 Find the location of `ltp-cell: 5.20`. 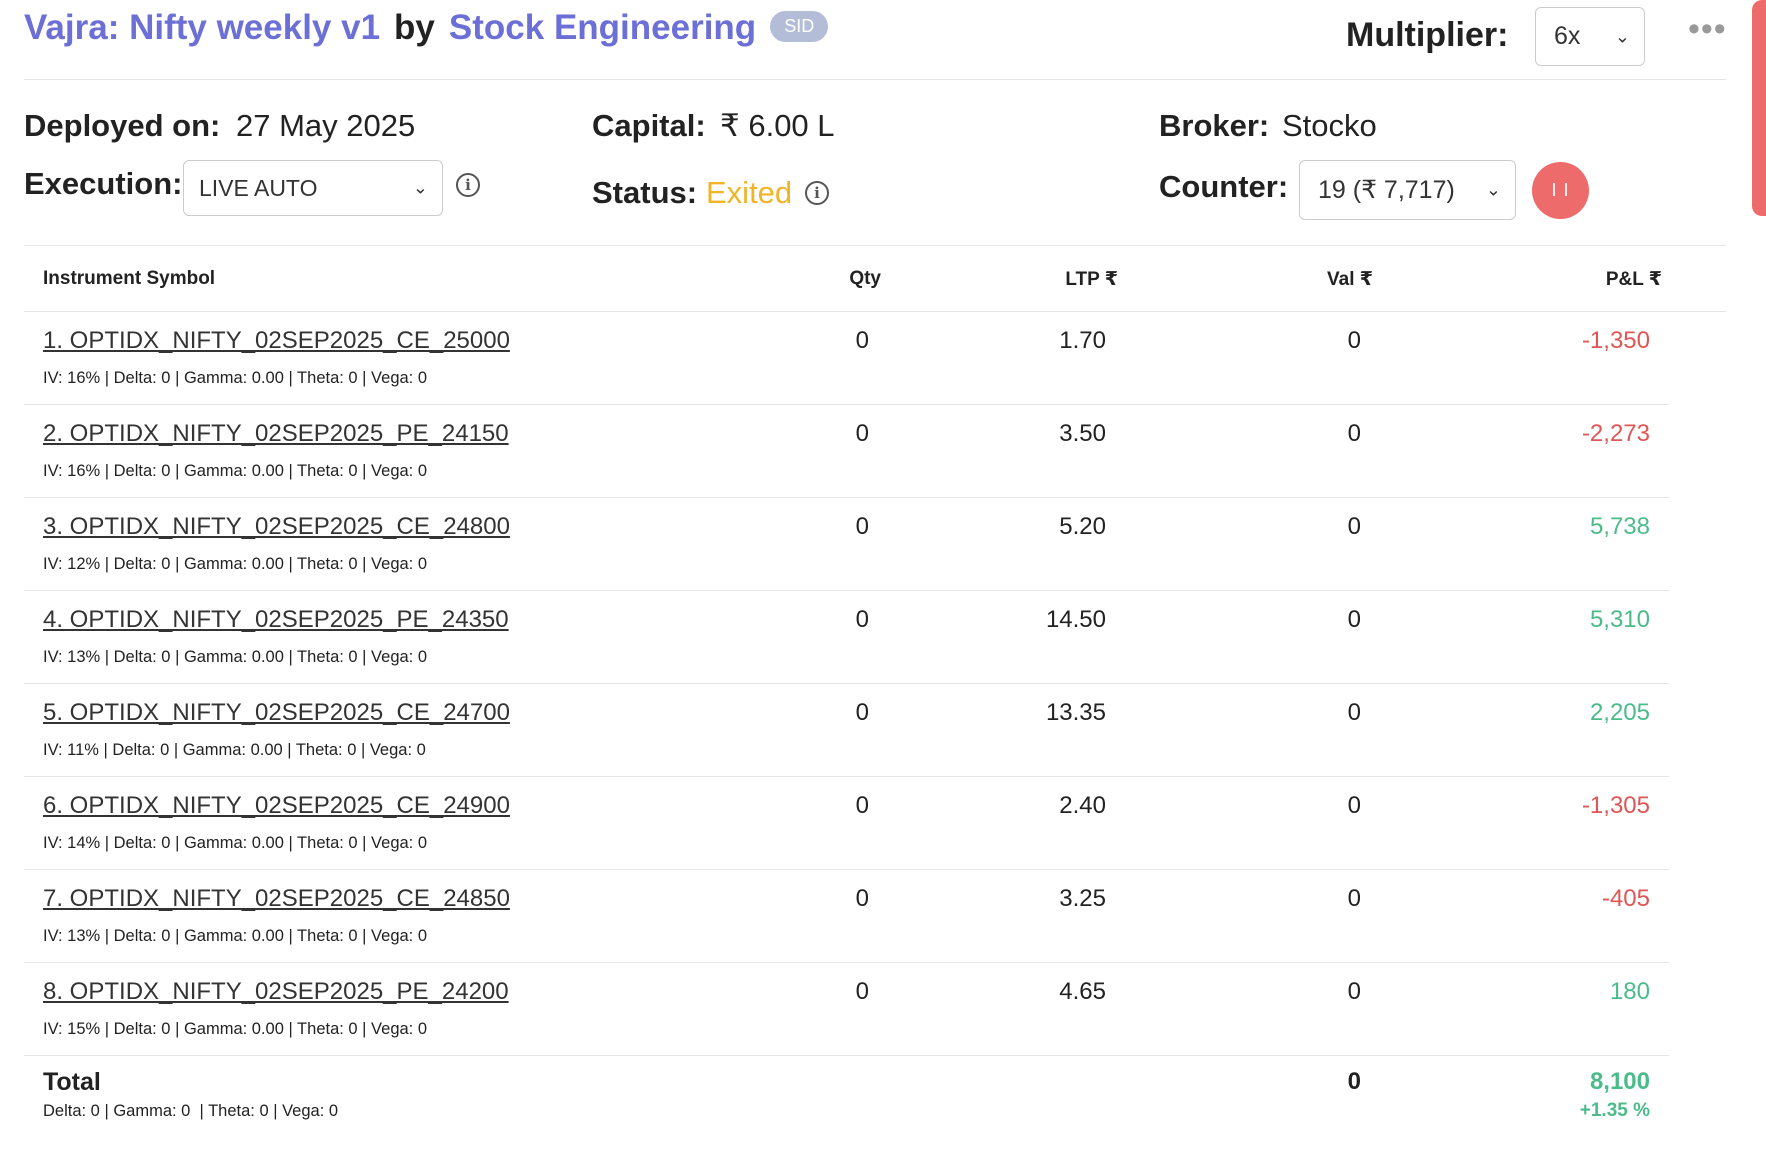

ltp-cell: 5.20 is located at coordinates (1082, 526).